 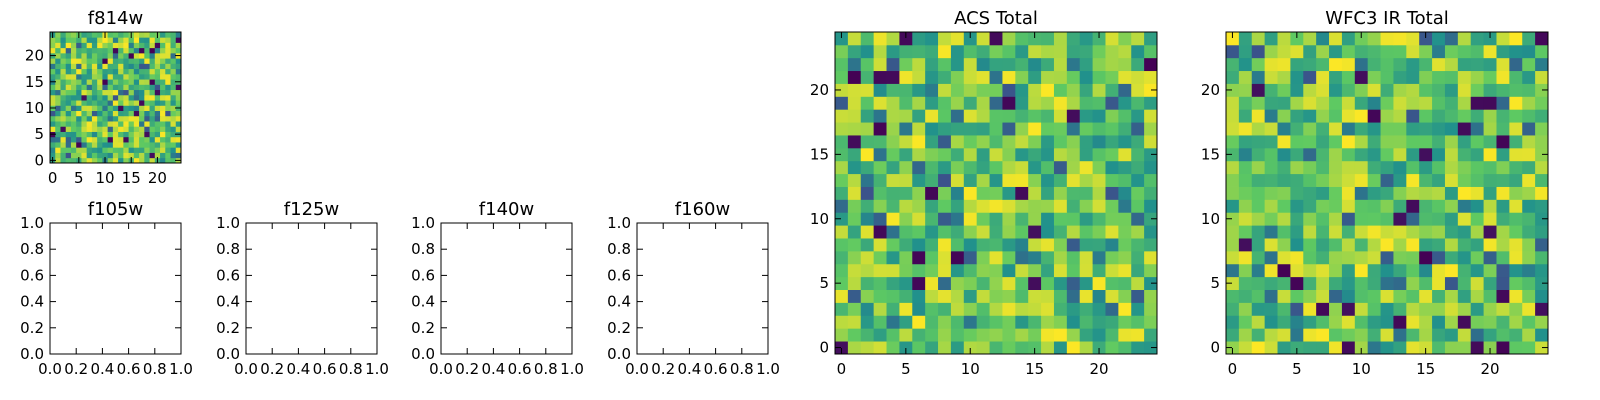 I want to click on x-tick-label: 0.0, so click(x=246, y=369).